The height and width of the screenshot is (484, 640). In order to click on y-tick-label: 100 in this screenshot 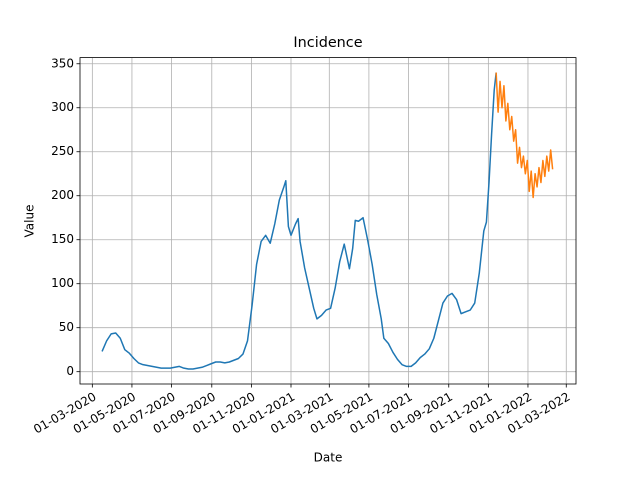, I will do `click(62, 283)`.